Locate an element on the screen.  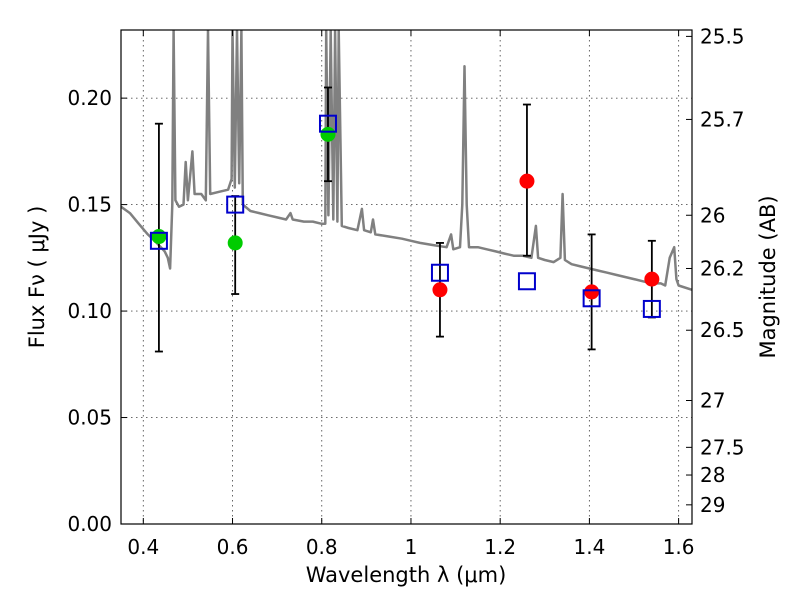
right-tick-label: 27 is located at coordinates (712, 401).